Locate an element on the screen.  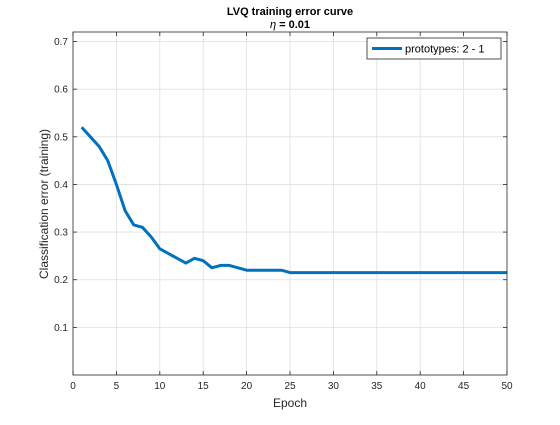
legend-box is located at coordinates (434, 48).